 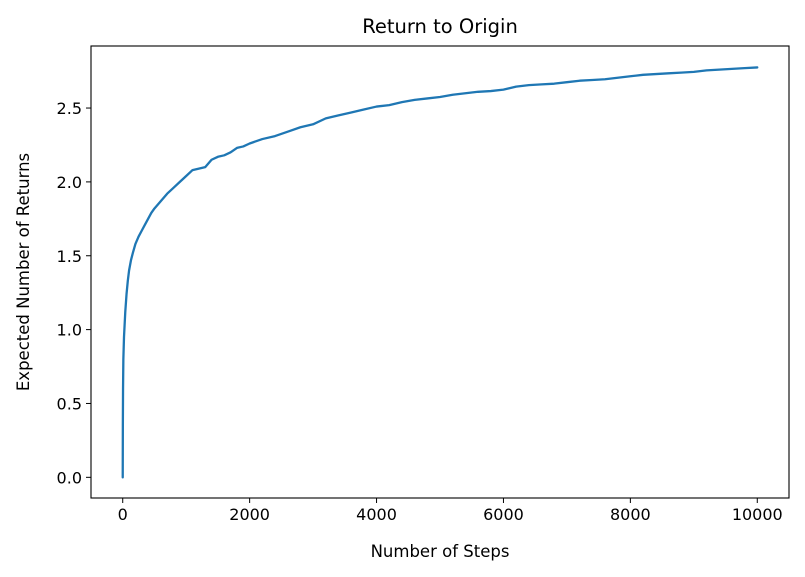 What do you see at coordinates (69, 182) in the screenshot?
I see `y-tick-label: 2.0` at bounding box center [69, 182].